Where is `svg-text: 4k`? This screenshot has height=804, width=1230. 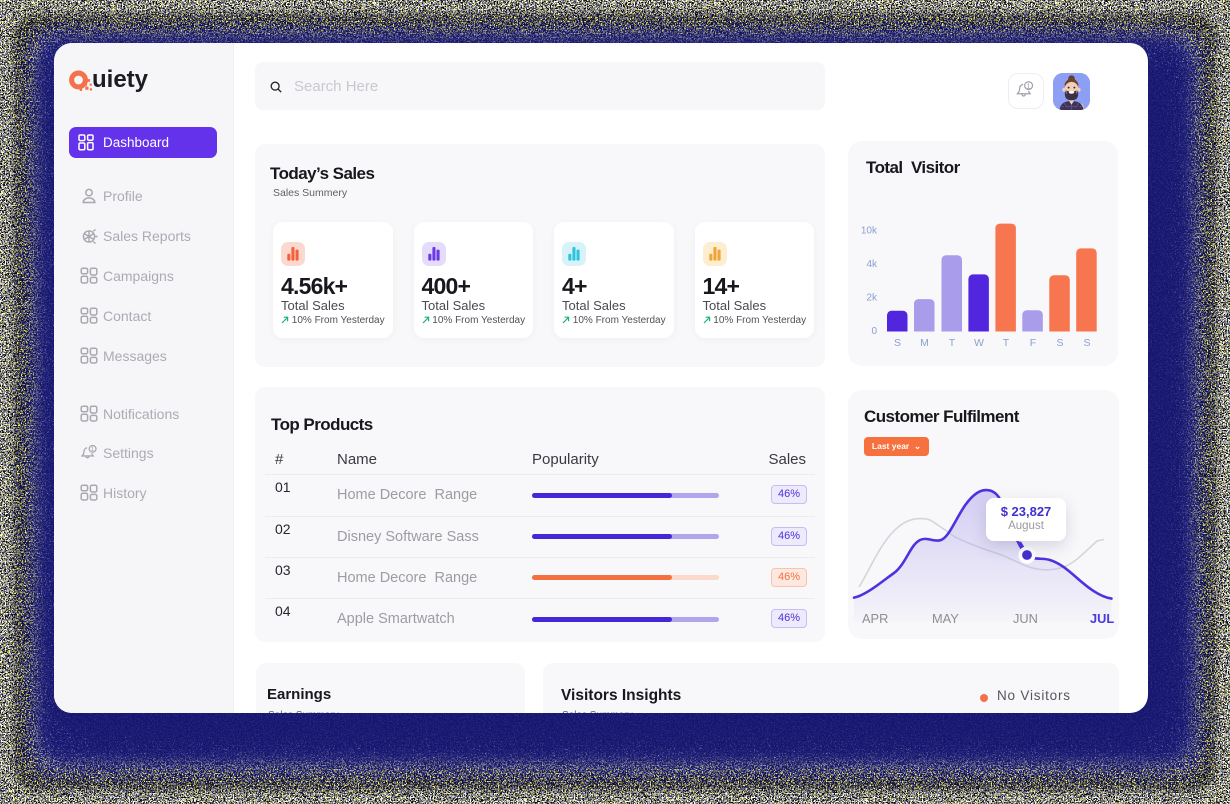
svg-text: 4k is located at coordinates (872, 264).